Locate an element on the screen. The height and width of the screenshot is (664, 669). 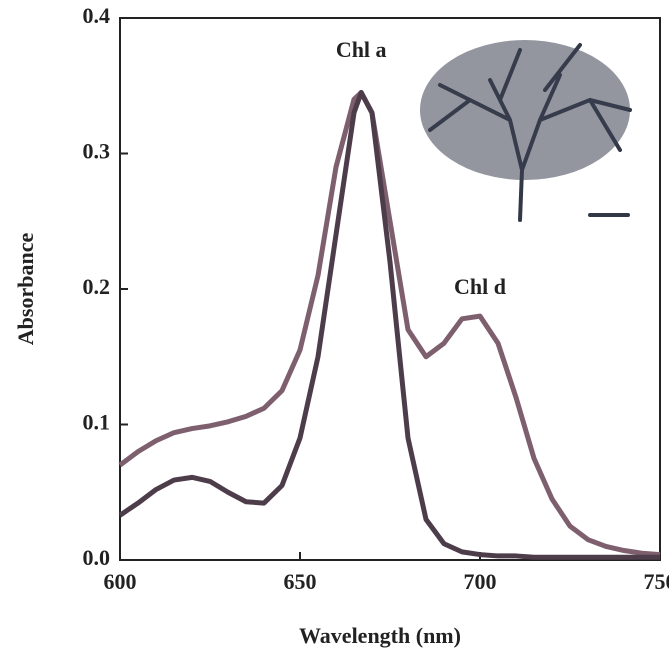
x-tick-label: 750 is located at coordinates (656, 581).